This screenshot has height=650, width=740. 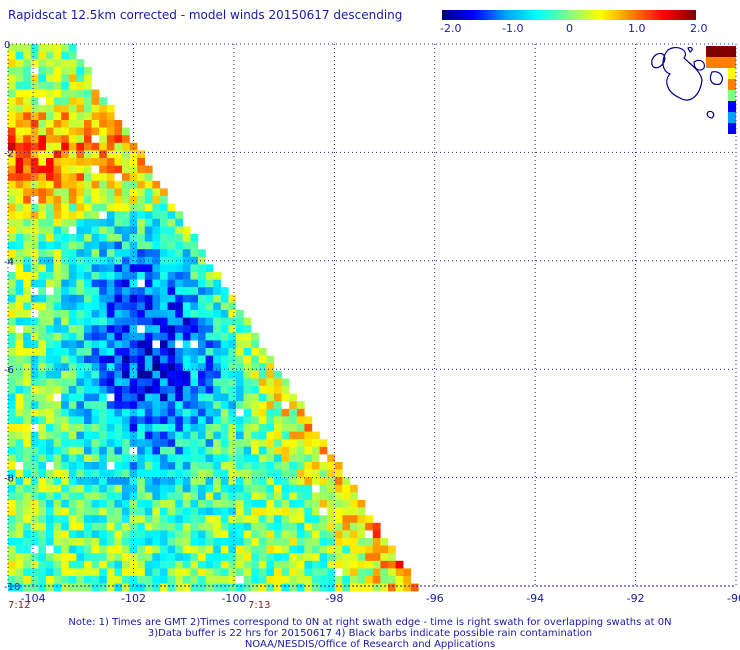 I want to click on latitude-tick-label: -4, so click(x=9, y=262).